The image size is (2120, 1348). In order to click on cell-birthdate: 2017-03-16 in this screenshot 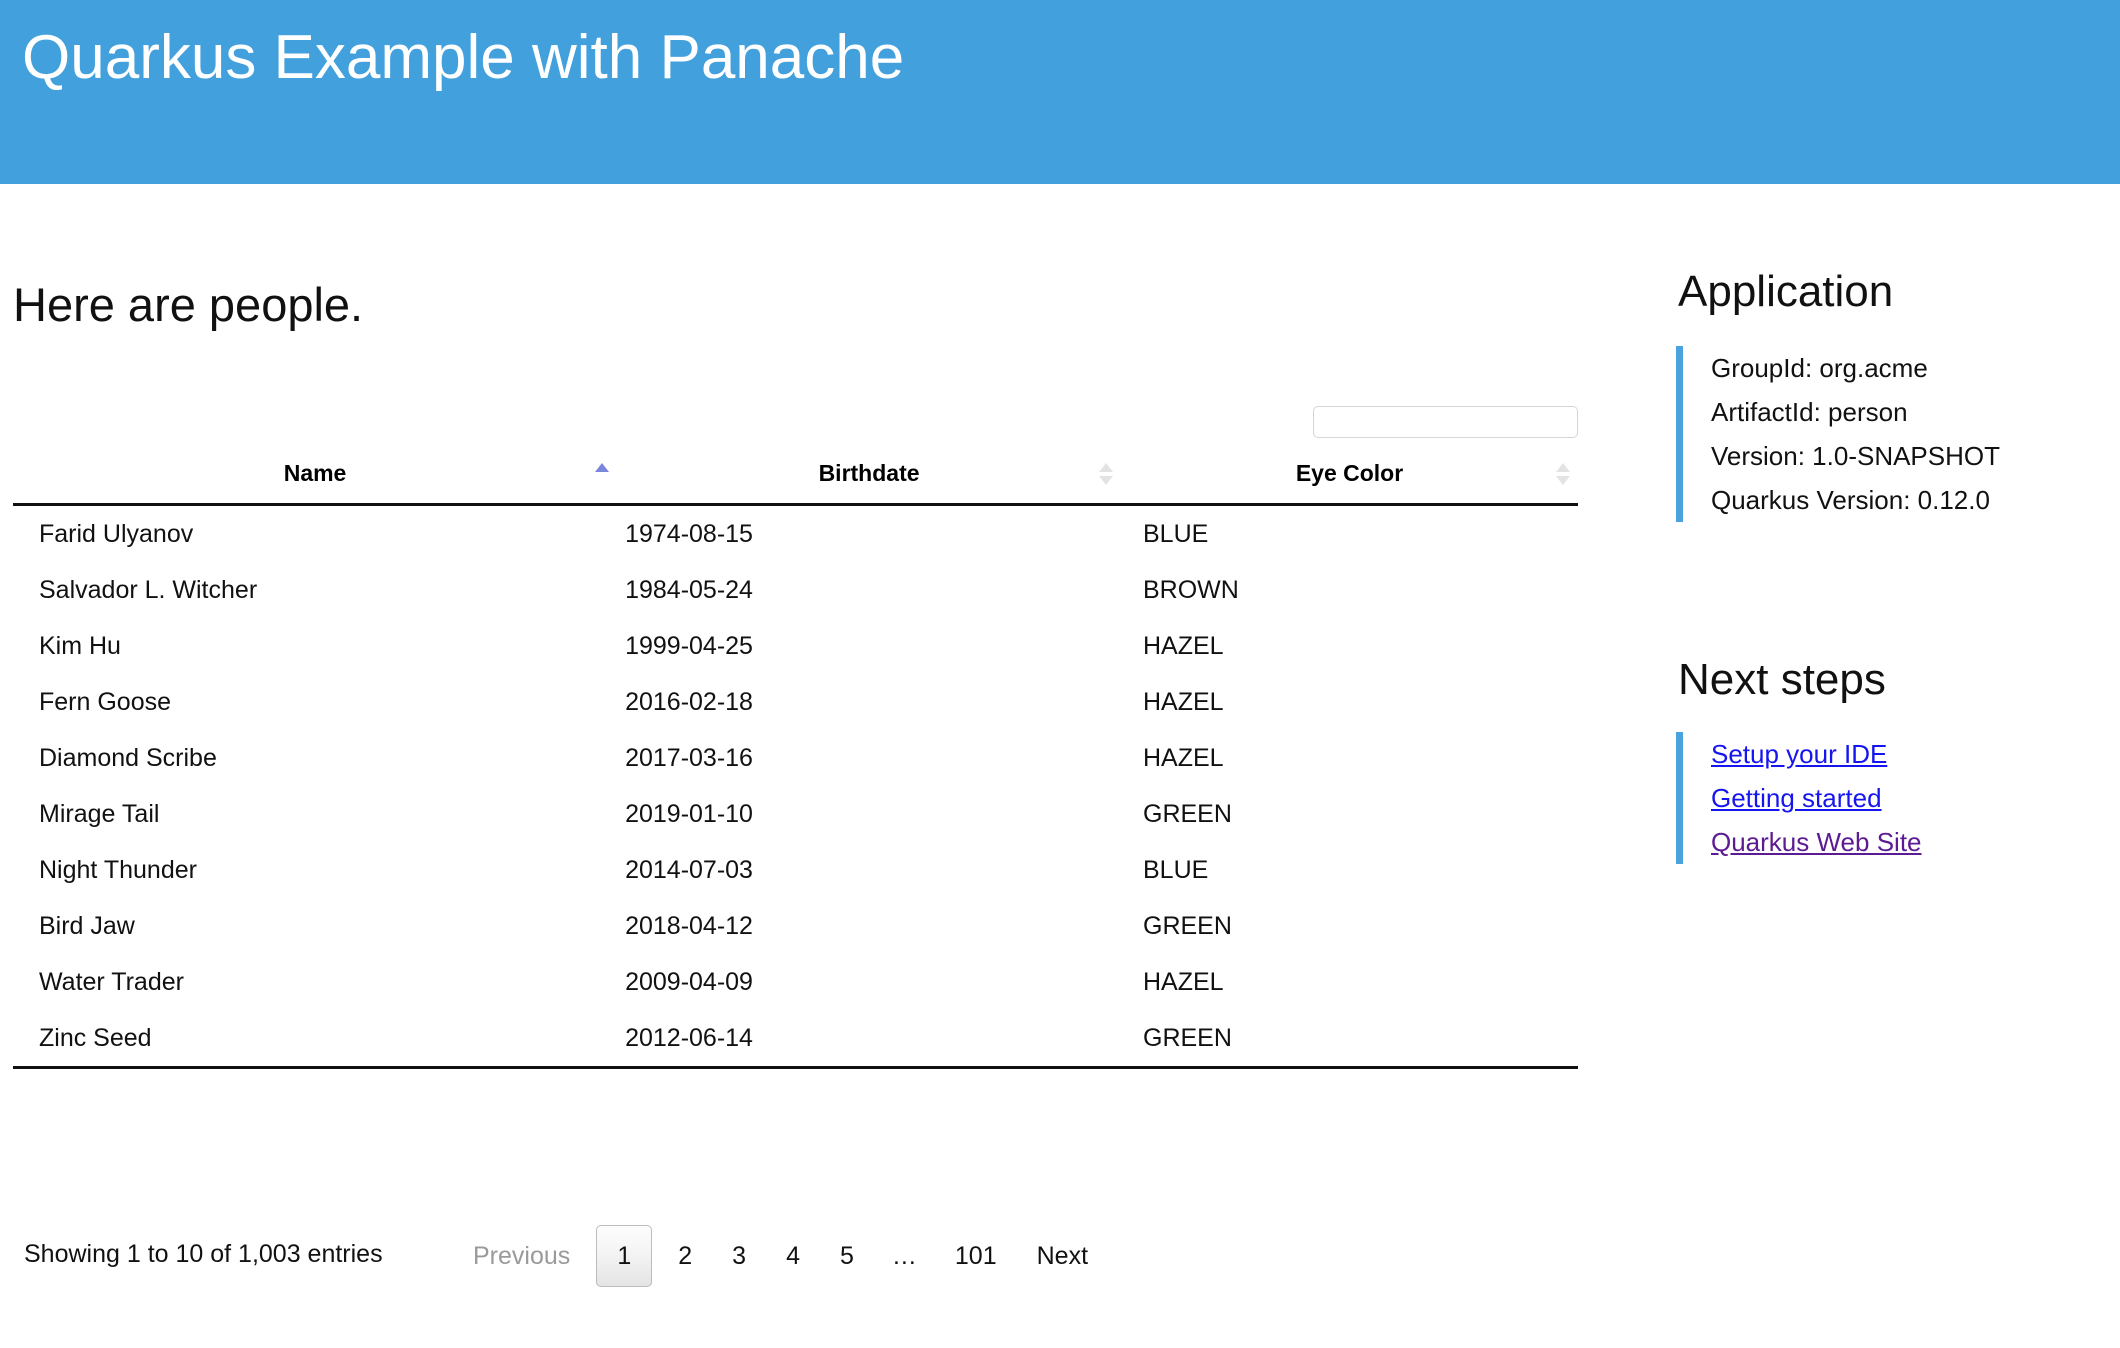, I will do `click(689, 758)`.